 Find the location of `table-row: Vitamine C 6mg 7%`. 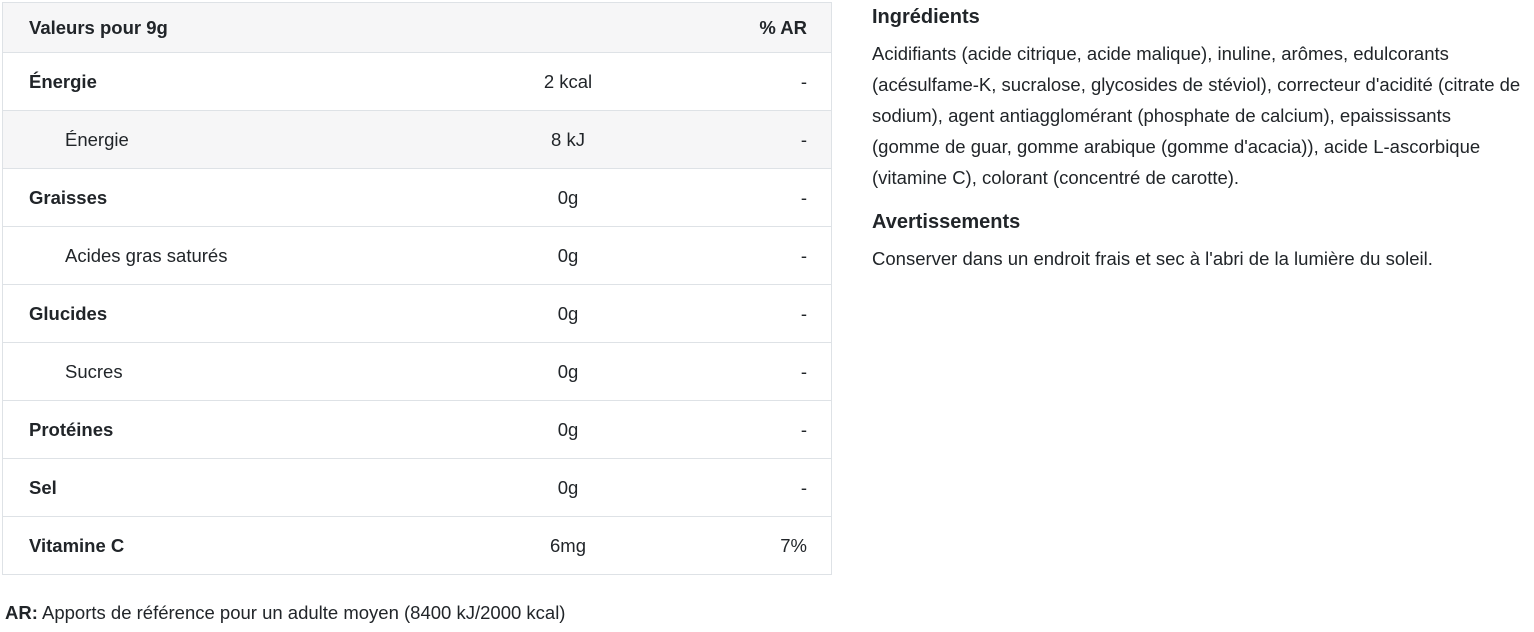

table-row: Vitamine C 6mg 7% is located at coordinates (417, 545).